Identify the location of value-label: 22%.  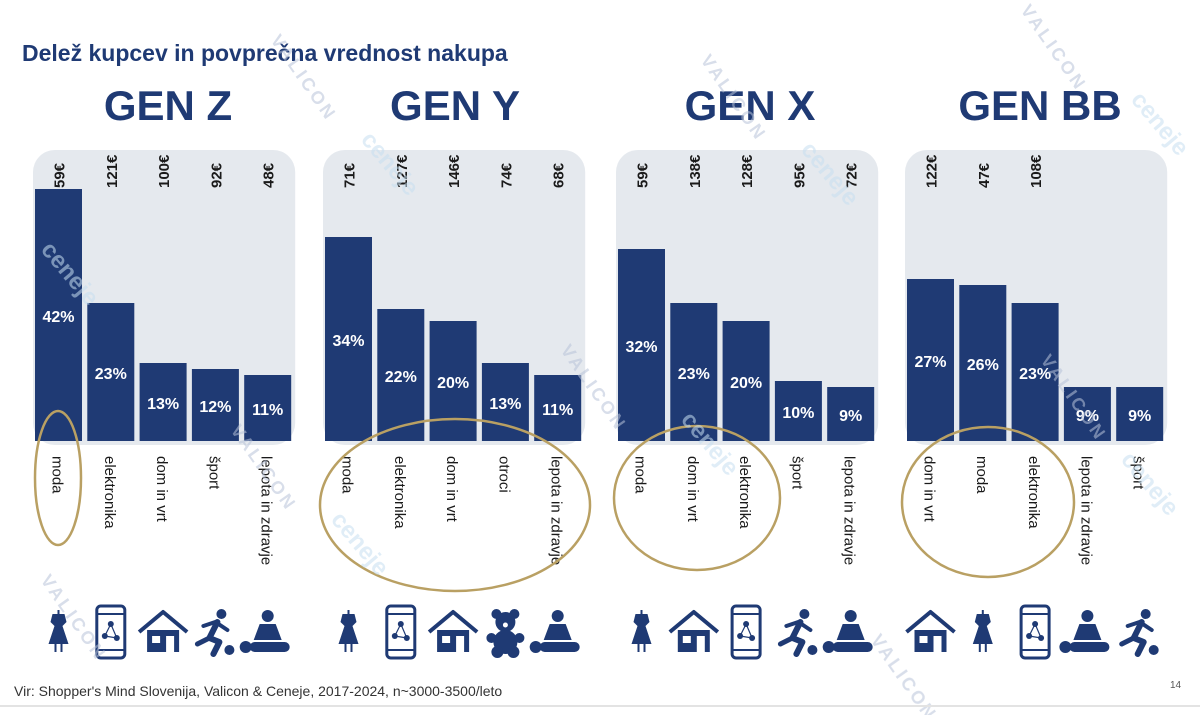
(401, 377).